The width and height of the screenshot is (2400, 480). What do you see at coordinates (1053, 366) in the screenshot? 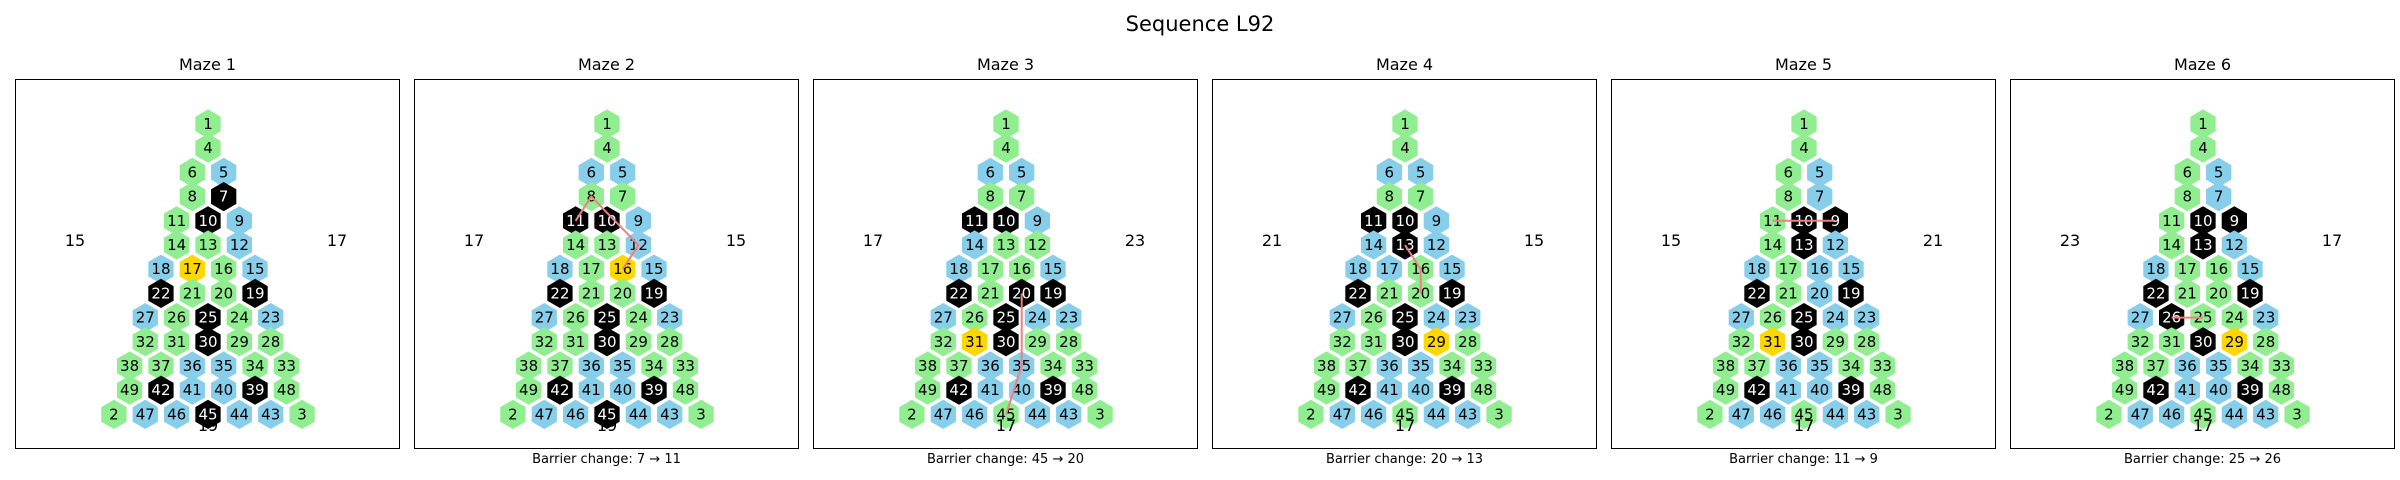
I see `hex-cell-34: 34` at bounding box center [1053, 366].